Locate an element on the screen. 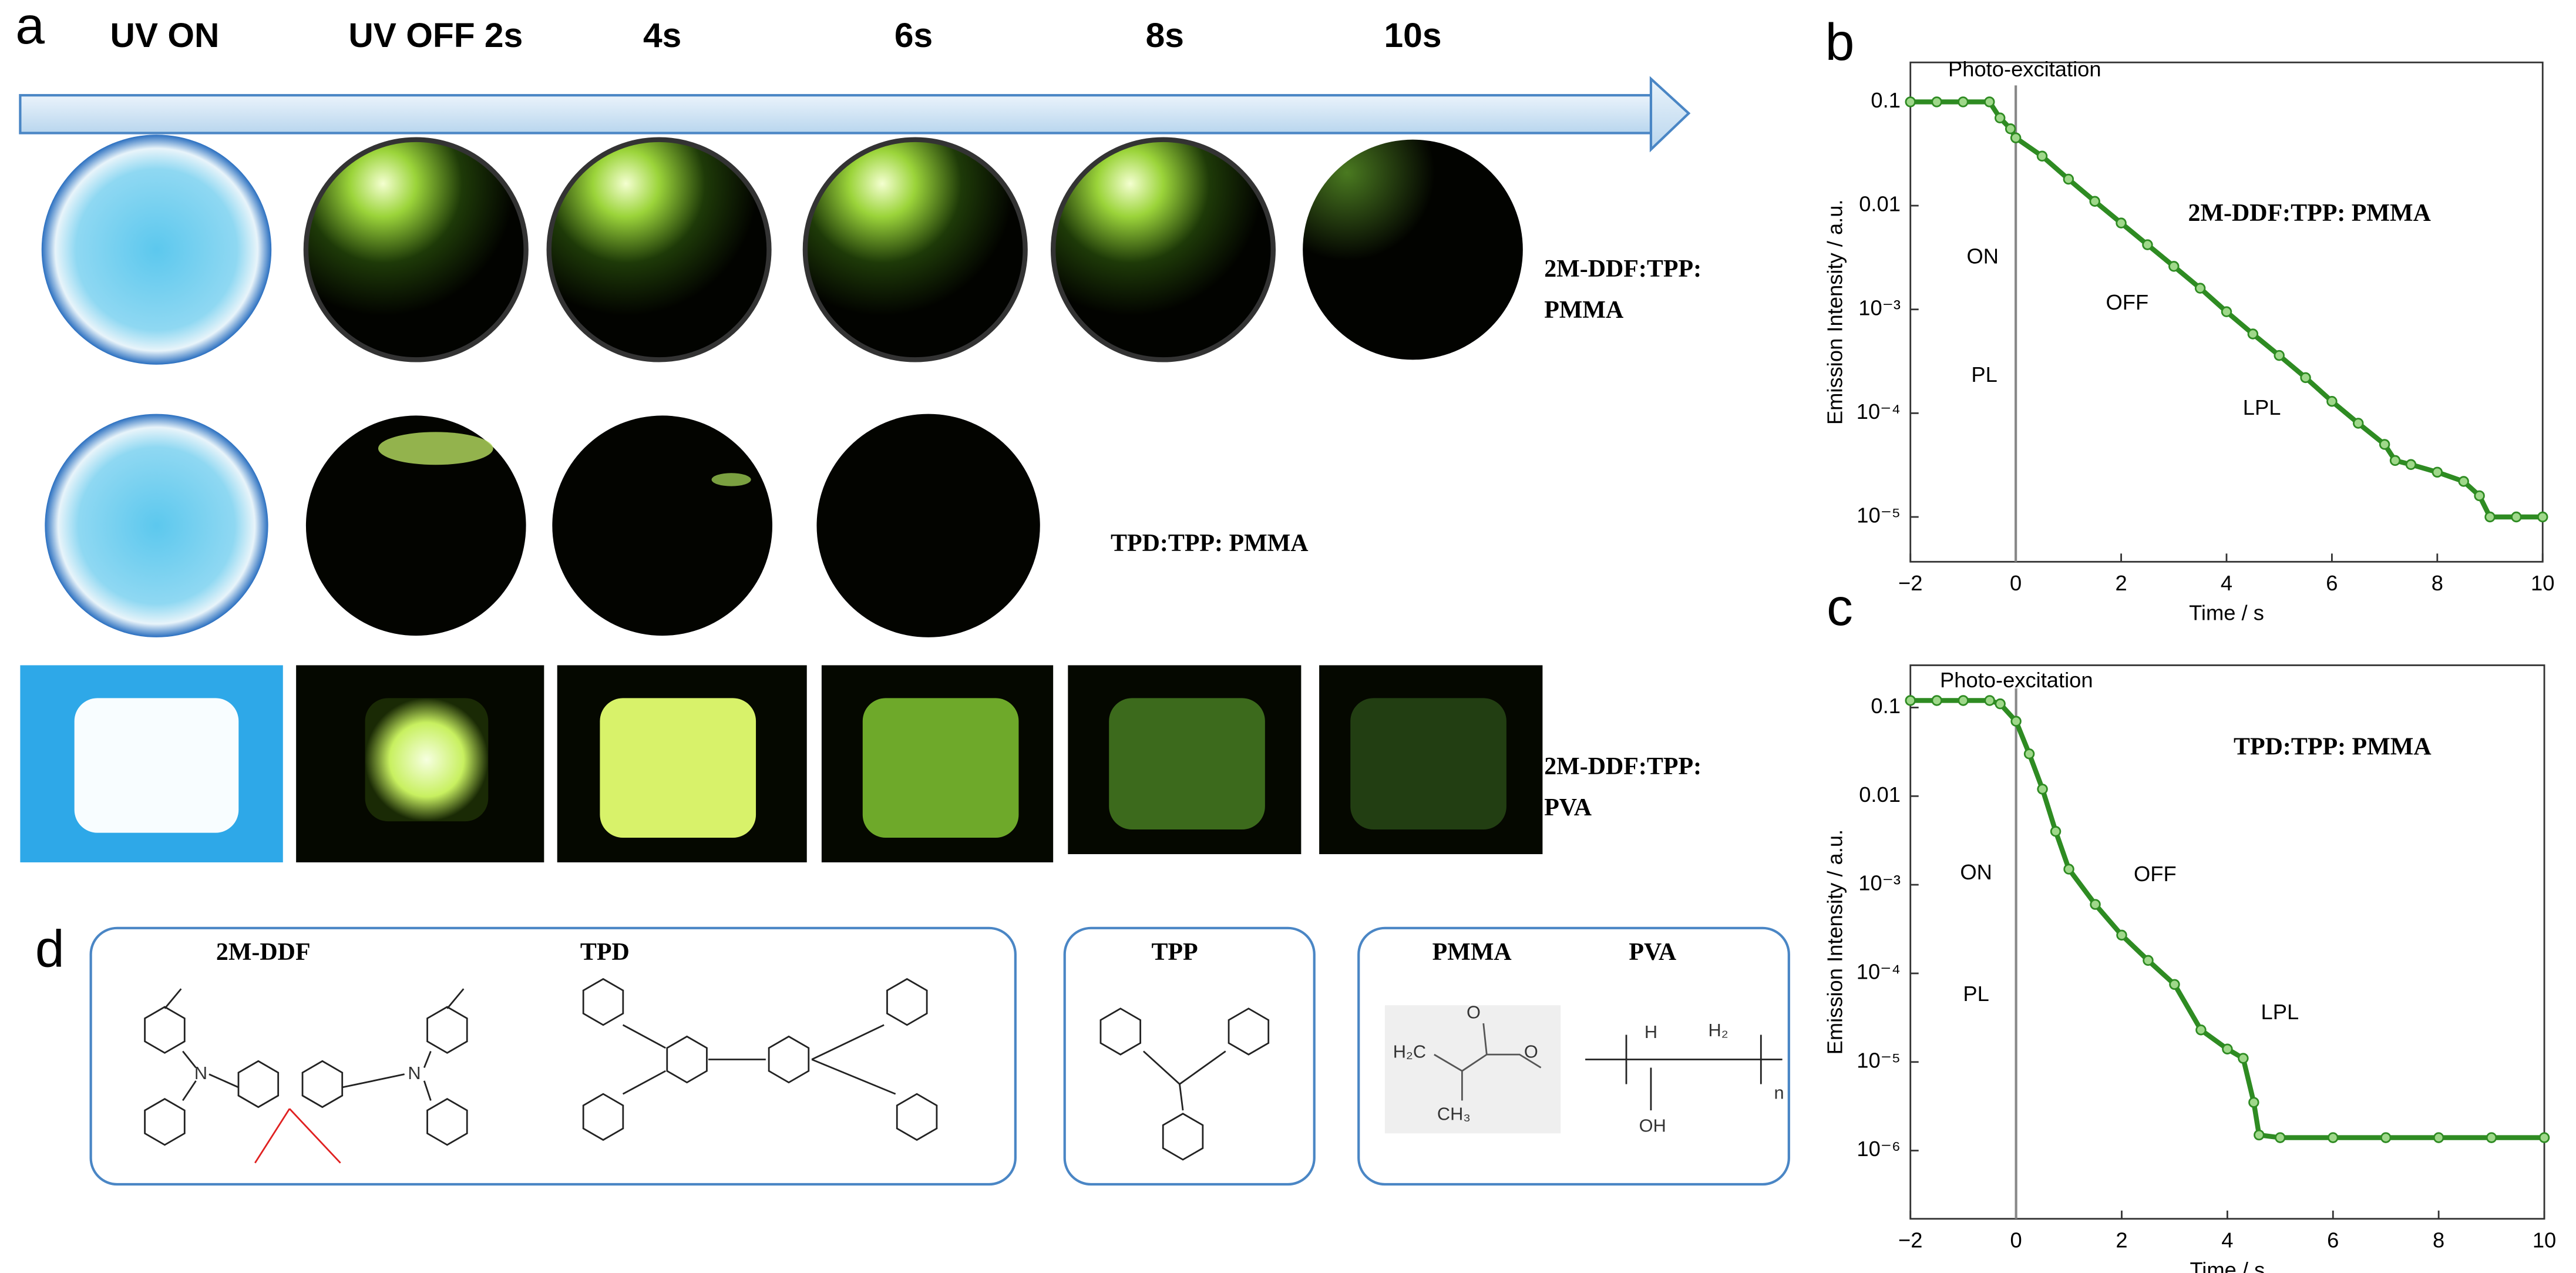  structure-title: PVA is located at coordinates (1652, 953).